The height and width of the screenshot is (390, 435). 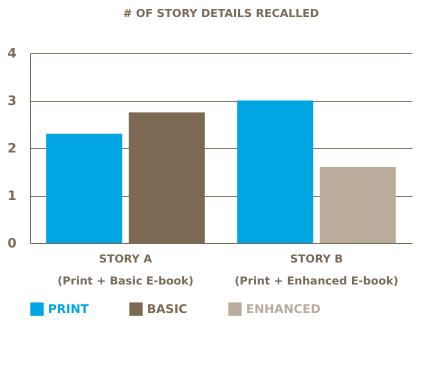 What do you see at coordinates (11, 244) in the screenshot?
I see `y-tick-label: 0` at bounding box center [11, 244].